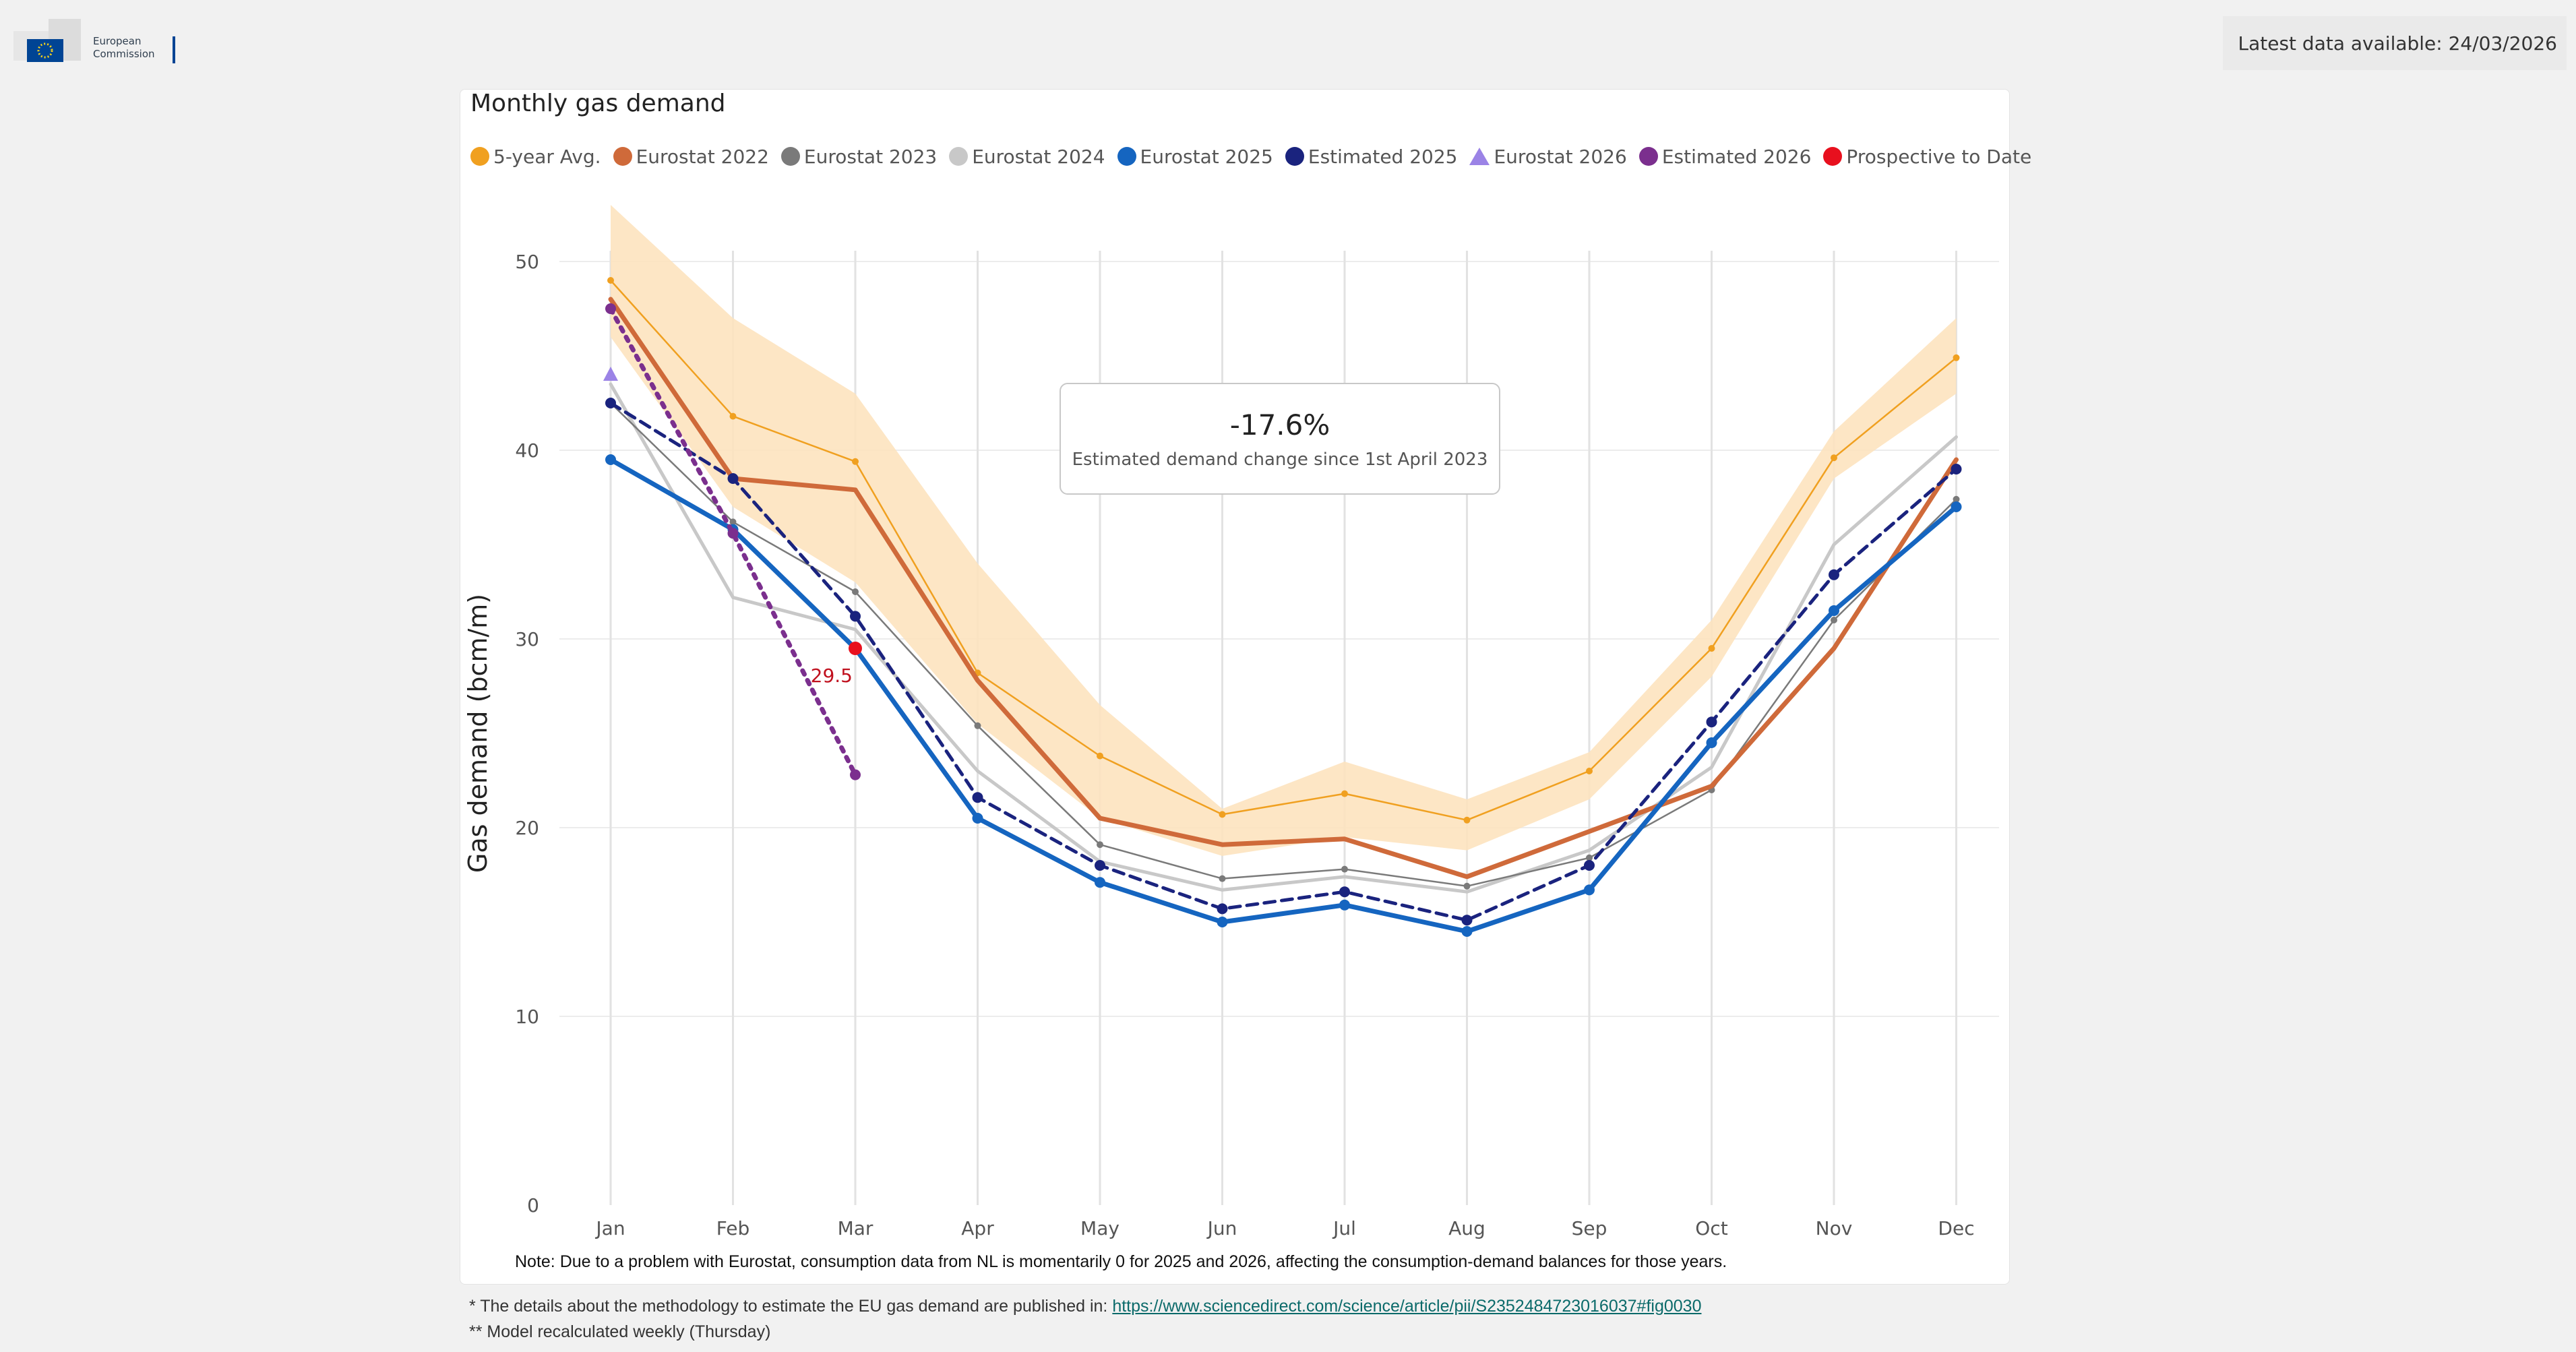 The height and width of the screenshot is (1352, 2576). Describe the element at coordinates (1207, 156) in the screenshot. I see `legend-label: Eurostat 2025` at that location.